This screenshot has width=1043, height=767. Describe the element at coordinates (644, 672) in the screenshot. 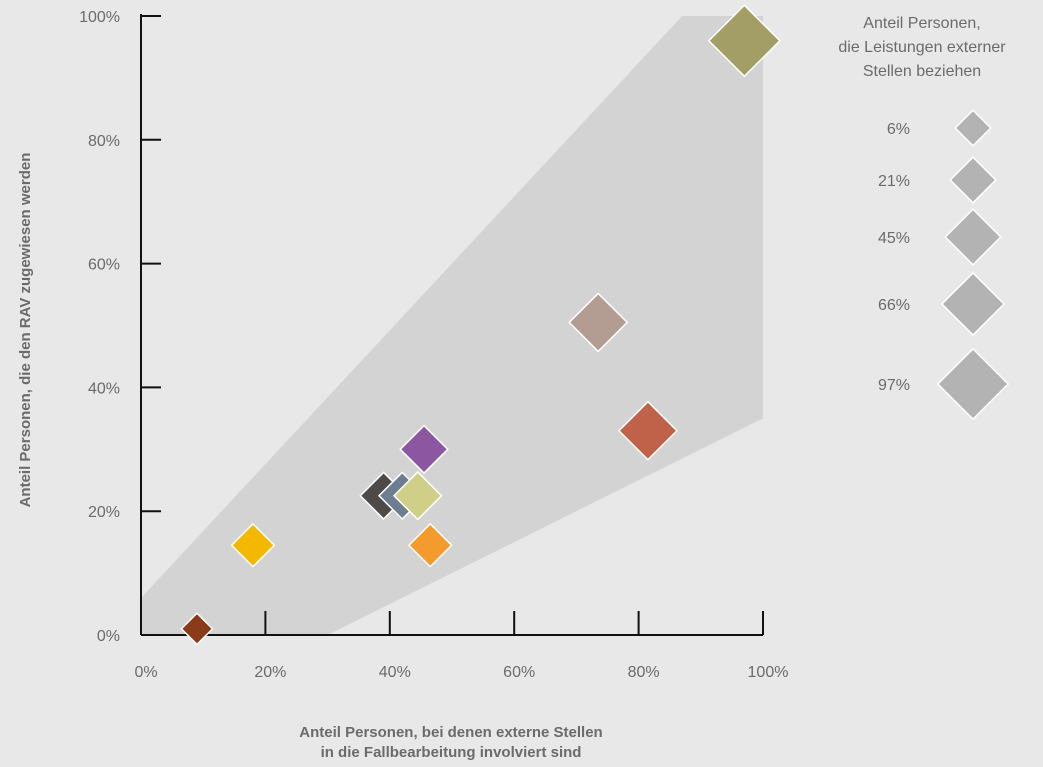

I see `x-tick-label: 80%` at that location.